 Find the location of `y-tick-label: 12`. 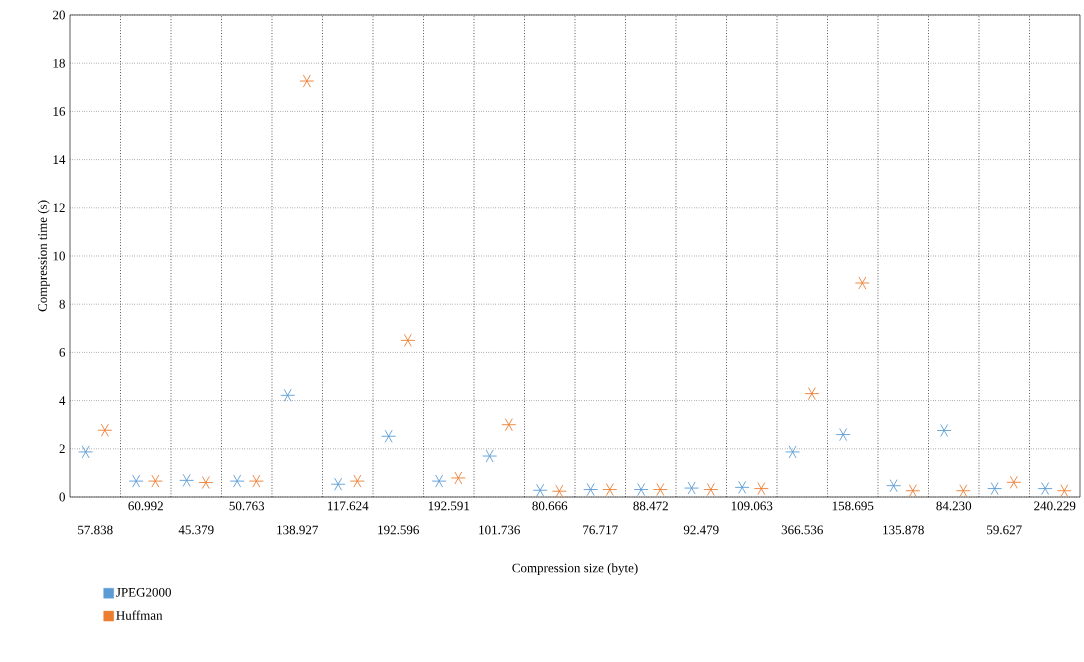

y-tick-label: 12 is located at coordinates (59, 208).